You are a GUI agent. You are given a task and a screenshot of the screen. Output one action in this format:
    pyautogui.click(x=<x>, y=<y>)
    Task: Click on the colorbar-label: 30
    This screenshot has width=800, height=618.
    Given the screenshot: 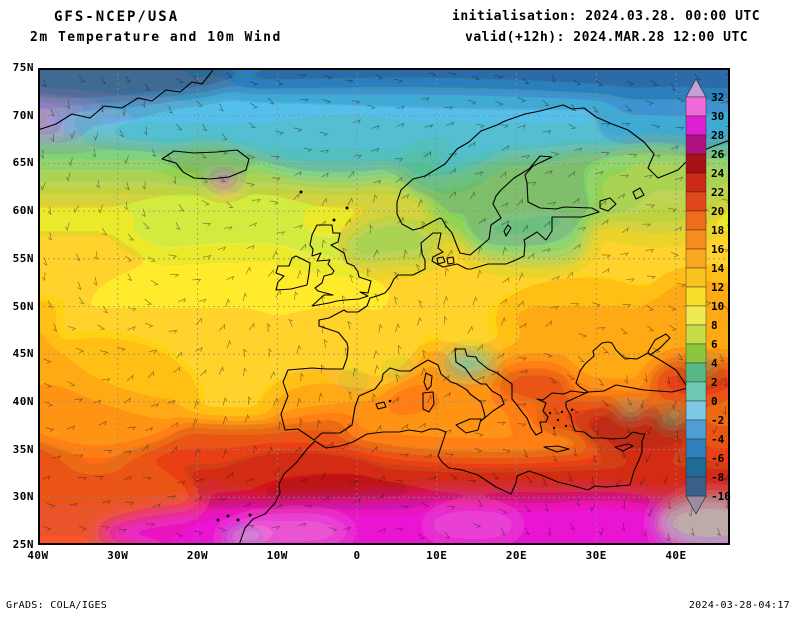 What is the action you would take?
    pyautogui.click(x=717, y=116)
    